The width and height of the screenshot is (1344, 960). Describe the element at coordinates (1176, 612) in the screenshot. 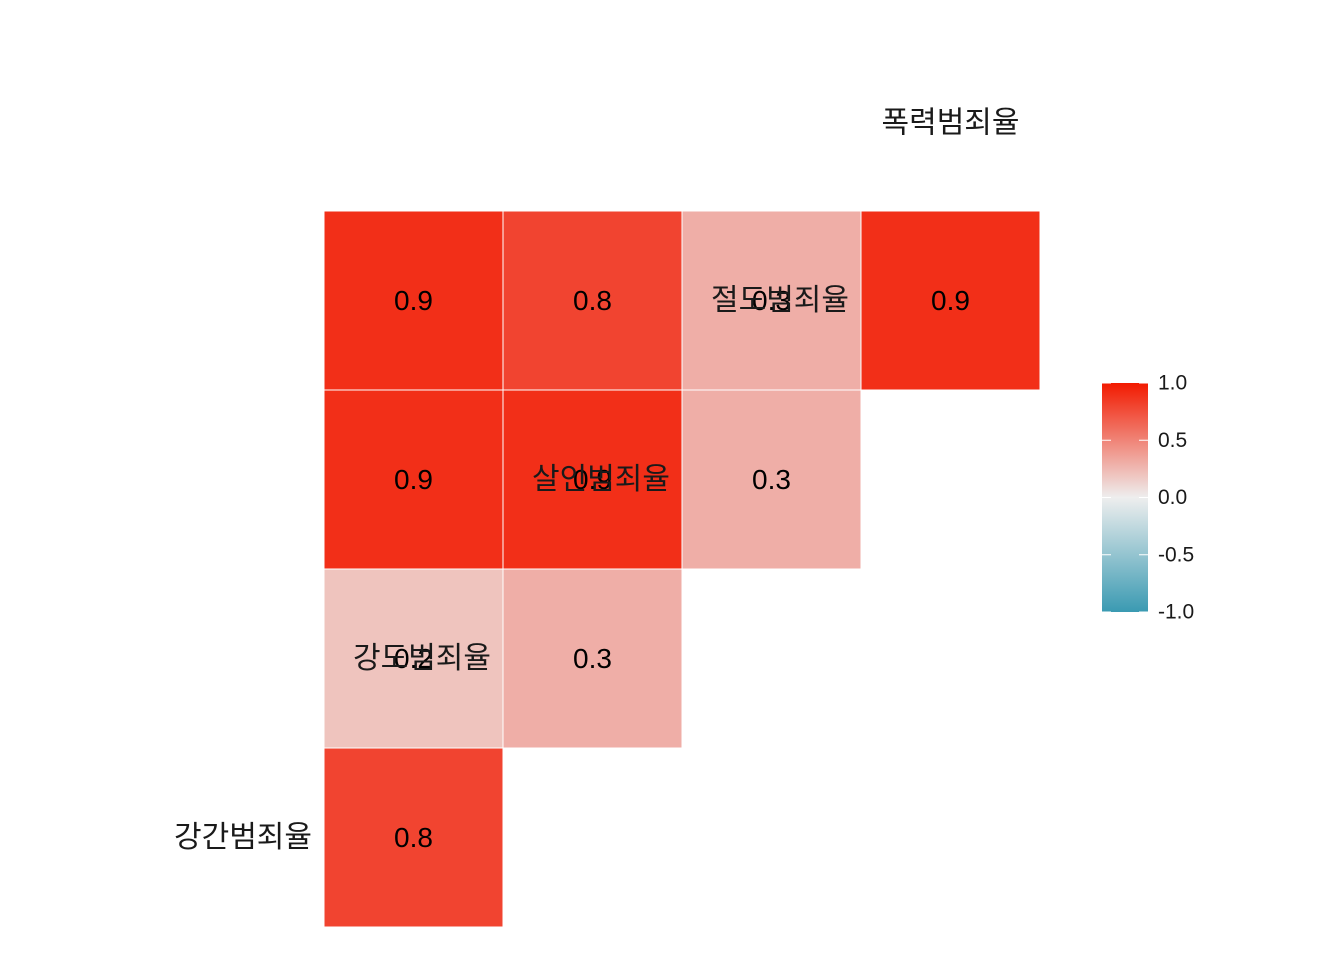

I see `legend-tick-label: -1.0` at that location.